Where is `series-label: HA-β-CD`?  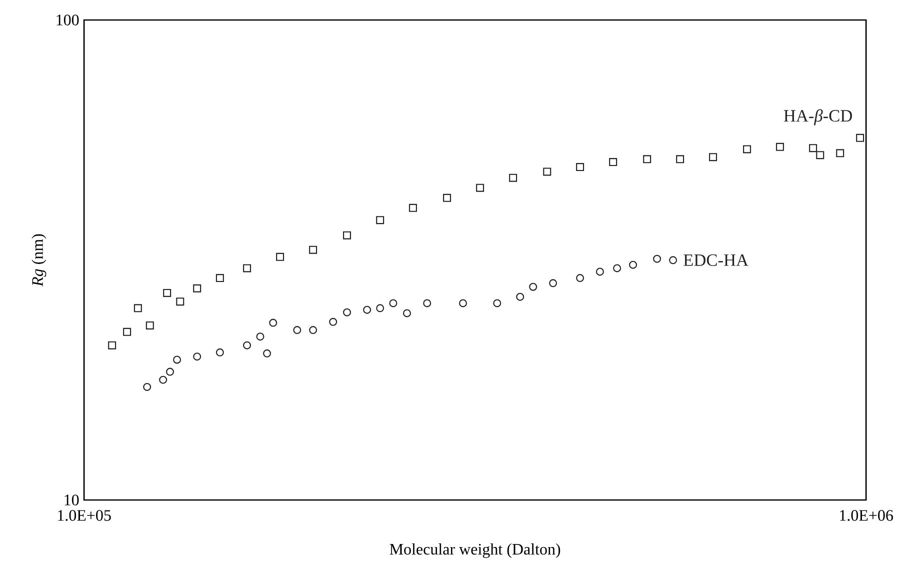
series-label: HA-β-CD is located at coordinates (818, 117).